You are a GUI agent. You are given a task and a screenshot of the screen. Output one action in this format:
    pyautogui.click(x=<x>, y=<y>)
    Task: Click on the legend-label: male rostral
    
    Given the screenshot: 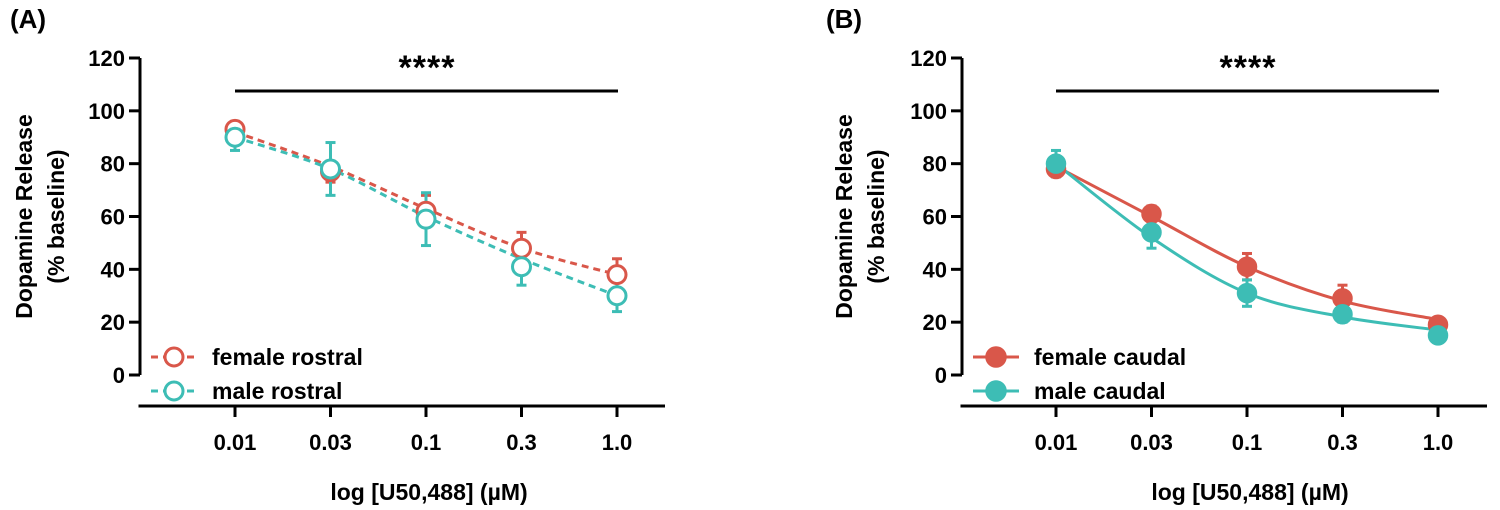 What is the action you would take?
    pyautogui.click(x=277, y=391)
    